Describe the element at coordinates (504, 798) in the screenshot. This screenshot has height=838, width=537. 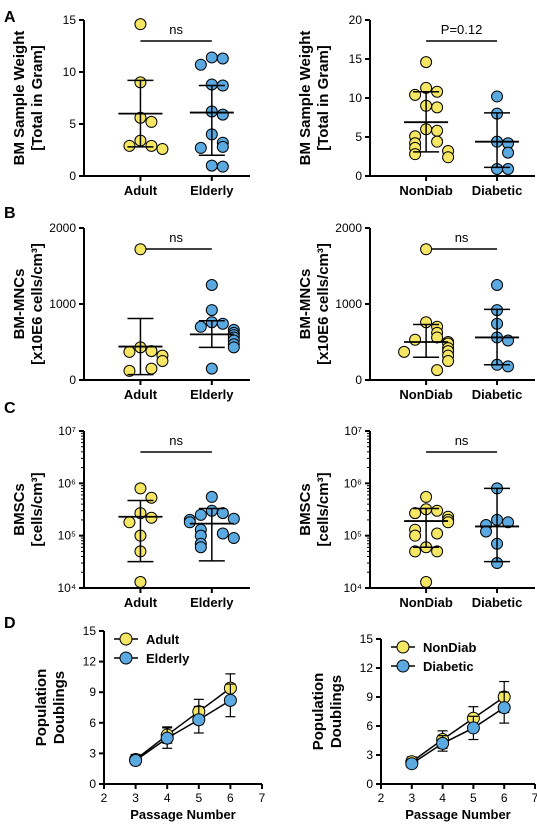
I see `x-tick-label: 6` at that location.